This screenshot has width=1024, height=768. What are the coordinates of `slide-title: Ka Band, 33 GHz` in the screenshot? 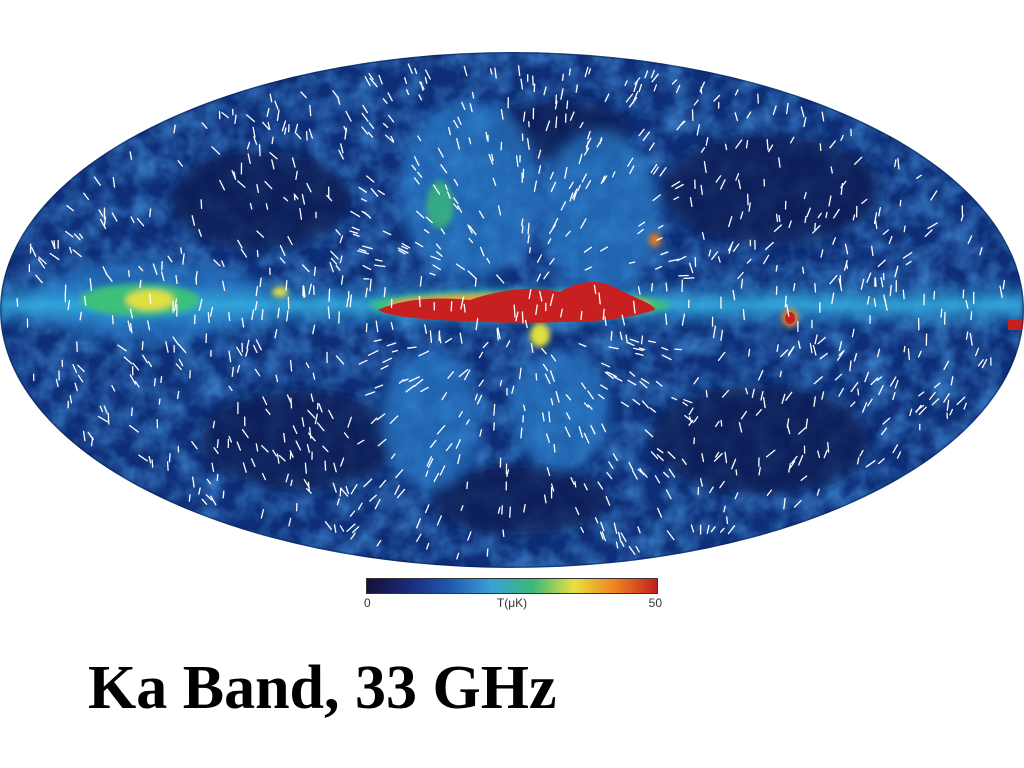 It's located at (322, 688).